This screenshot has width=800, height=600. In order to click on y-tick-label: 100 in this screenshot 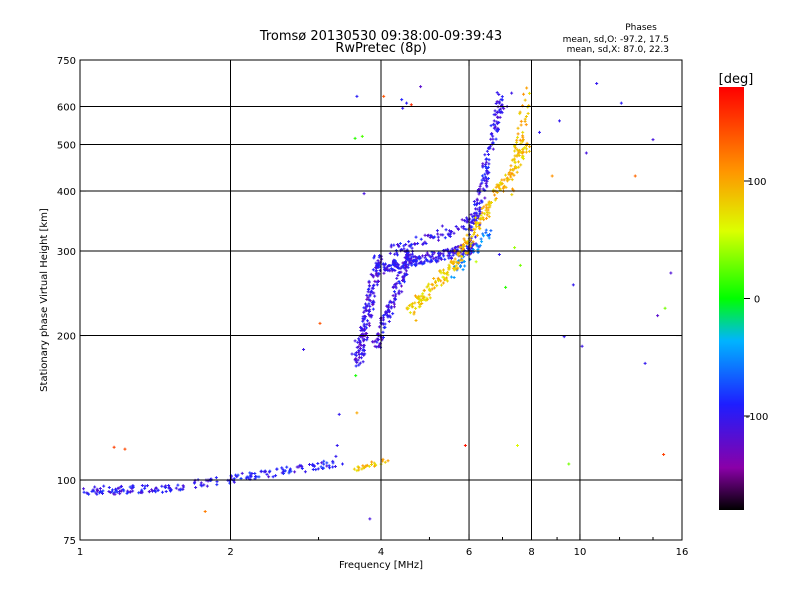, I will do `click(66, 481)`.